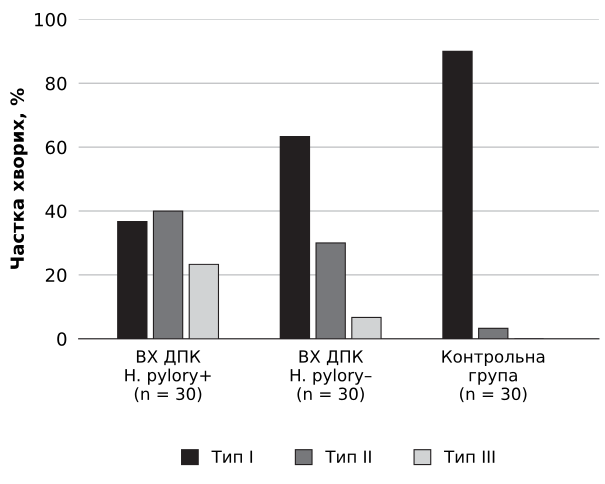 This screenshot has width=605, height=484. What do you see at coordinates (493, 376) in the screenshot?
I see `x-tick-label: Контрольна група (n = 30)` at bounding box center [493, 376].